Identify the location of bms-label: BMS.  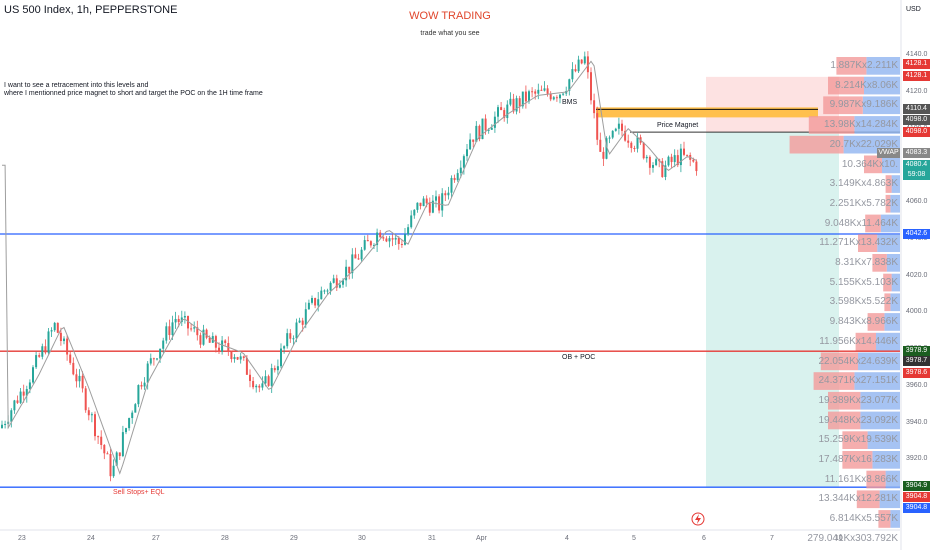
(570, 102).